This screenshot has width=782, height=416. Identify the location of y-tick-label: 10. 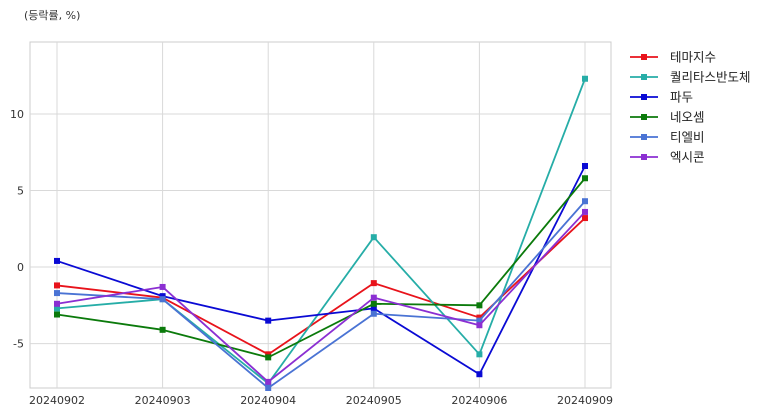
(17, 114).